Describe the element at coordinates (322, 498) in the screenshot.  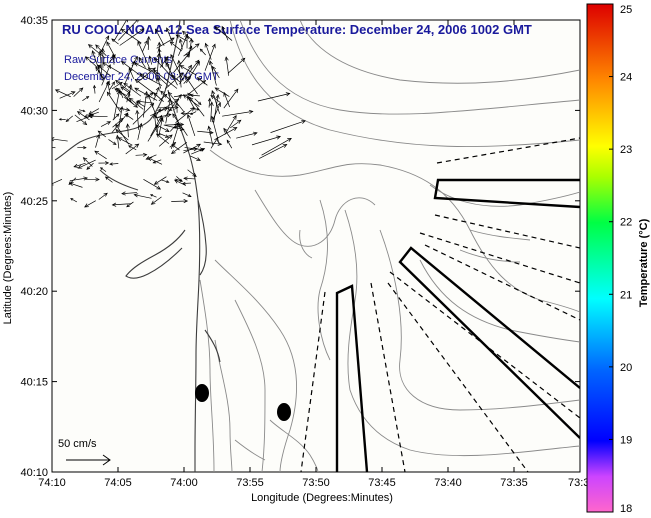
I see `x-axis-label: Longitude (Degrees:Minutes)` at that location.